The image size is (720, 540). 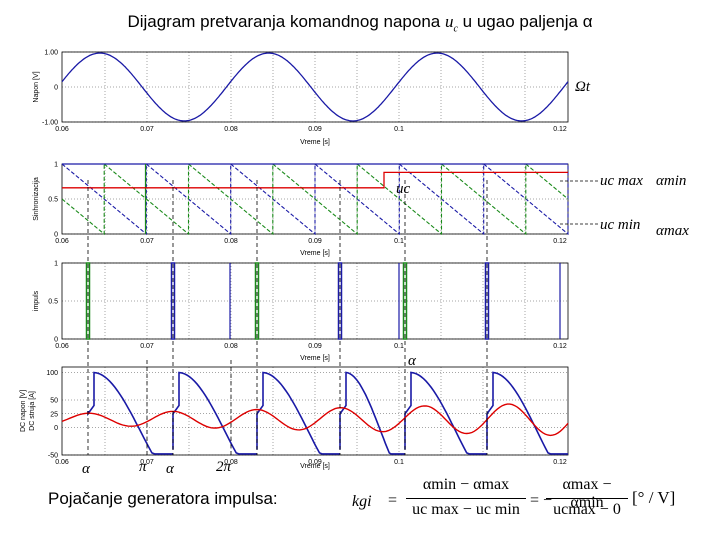 What do you see at coordinates (466, 509) in the screenshot?
I see `formula-den1: uc max − uc min` at bounding box center [466, 509].